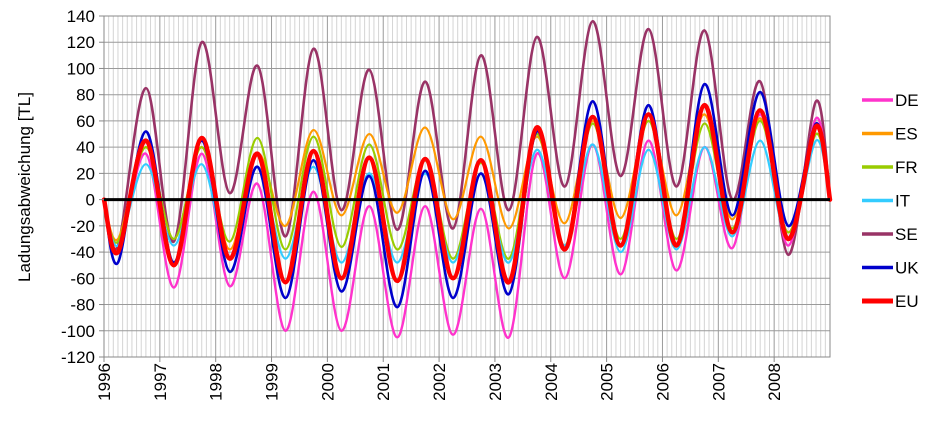 The image size is (926, 421). Describe the element at coordinates (774, 382) in the screenshot. I see `x-tick-label: 2008` at that location.